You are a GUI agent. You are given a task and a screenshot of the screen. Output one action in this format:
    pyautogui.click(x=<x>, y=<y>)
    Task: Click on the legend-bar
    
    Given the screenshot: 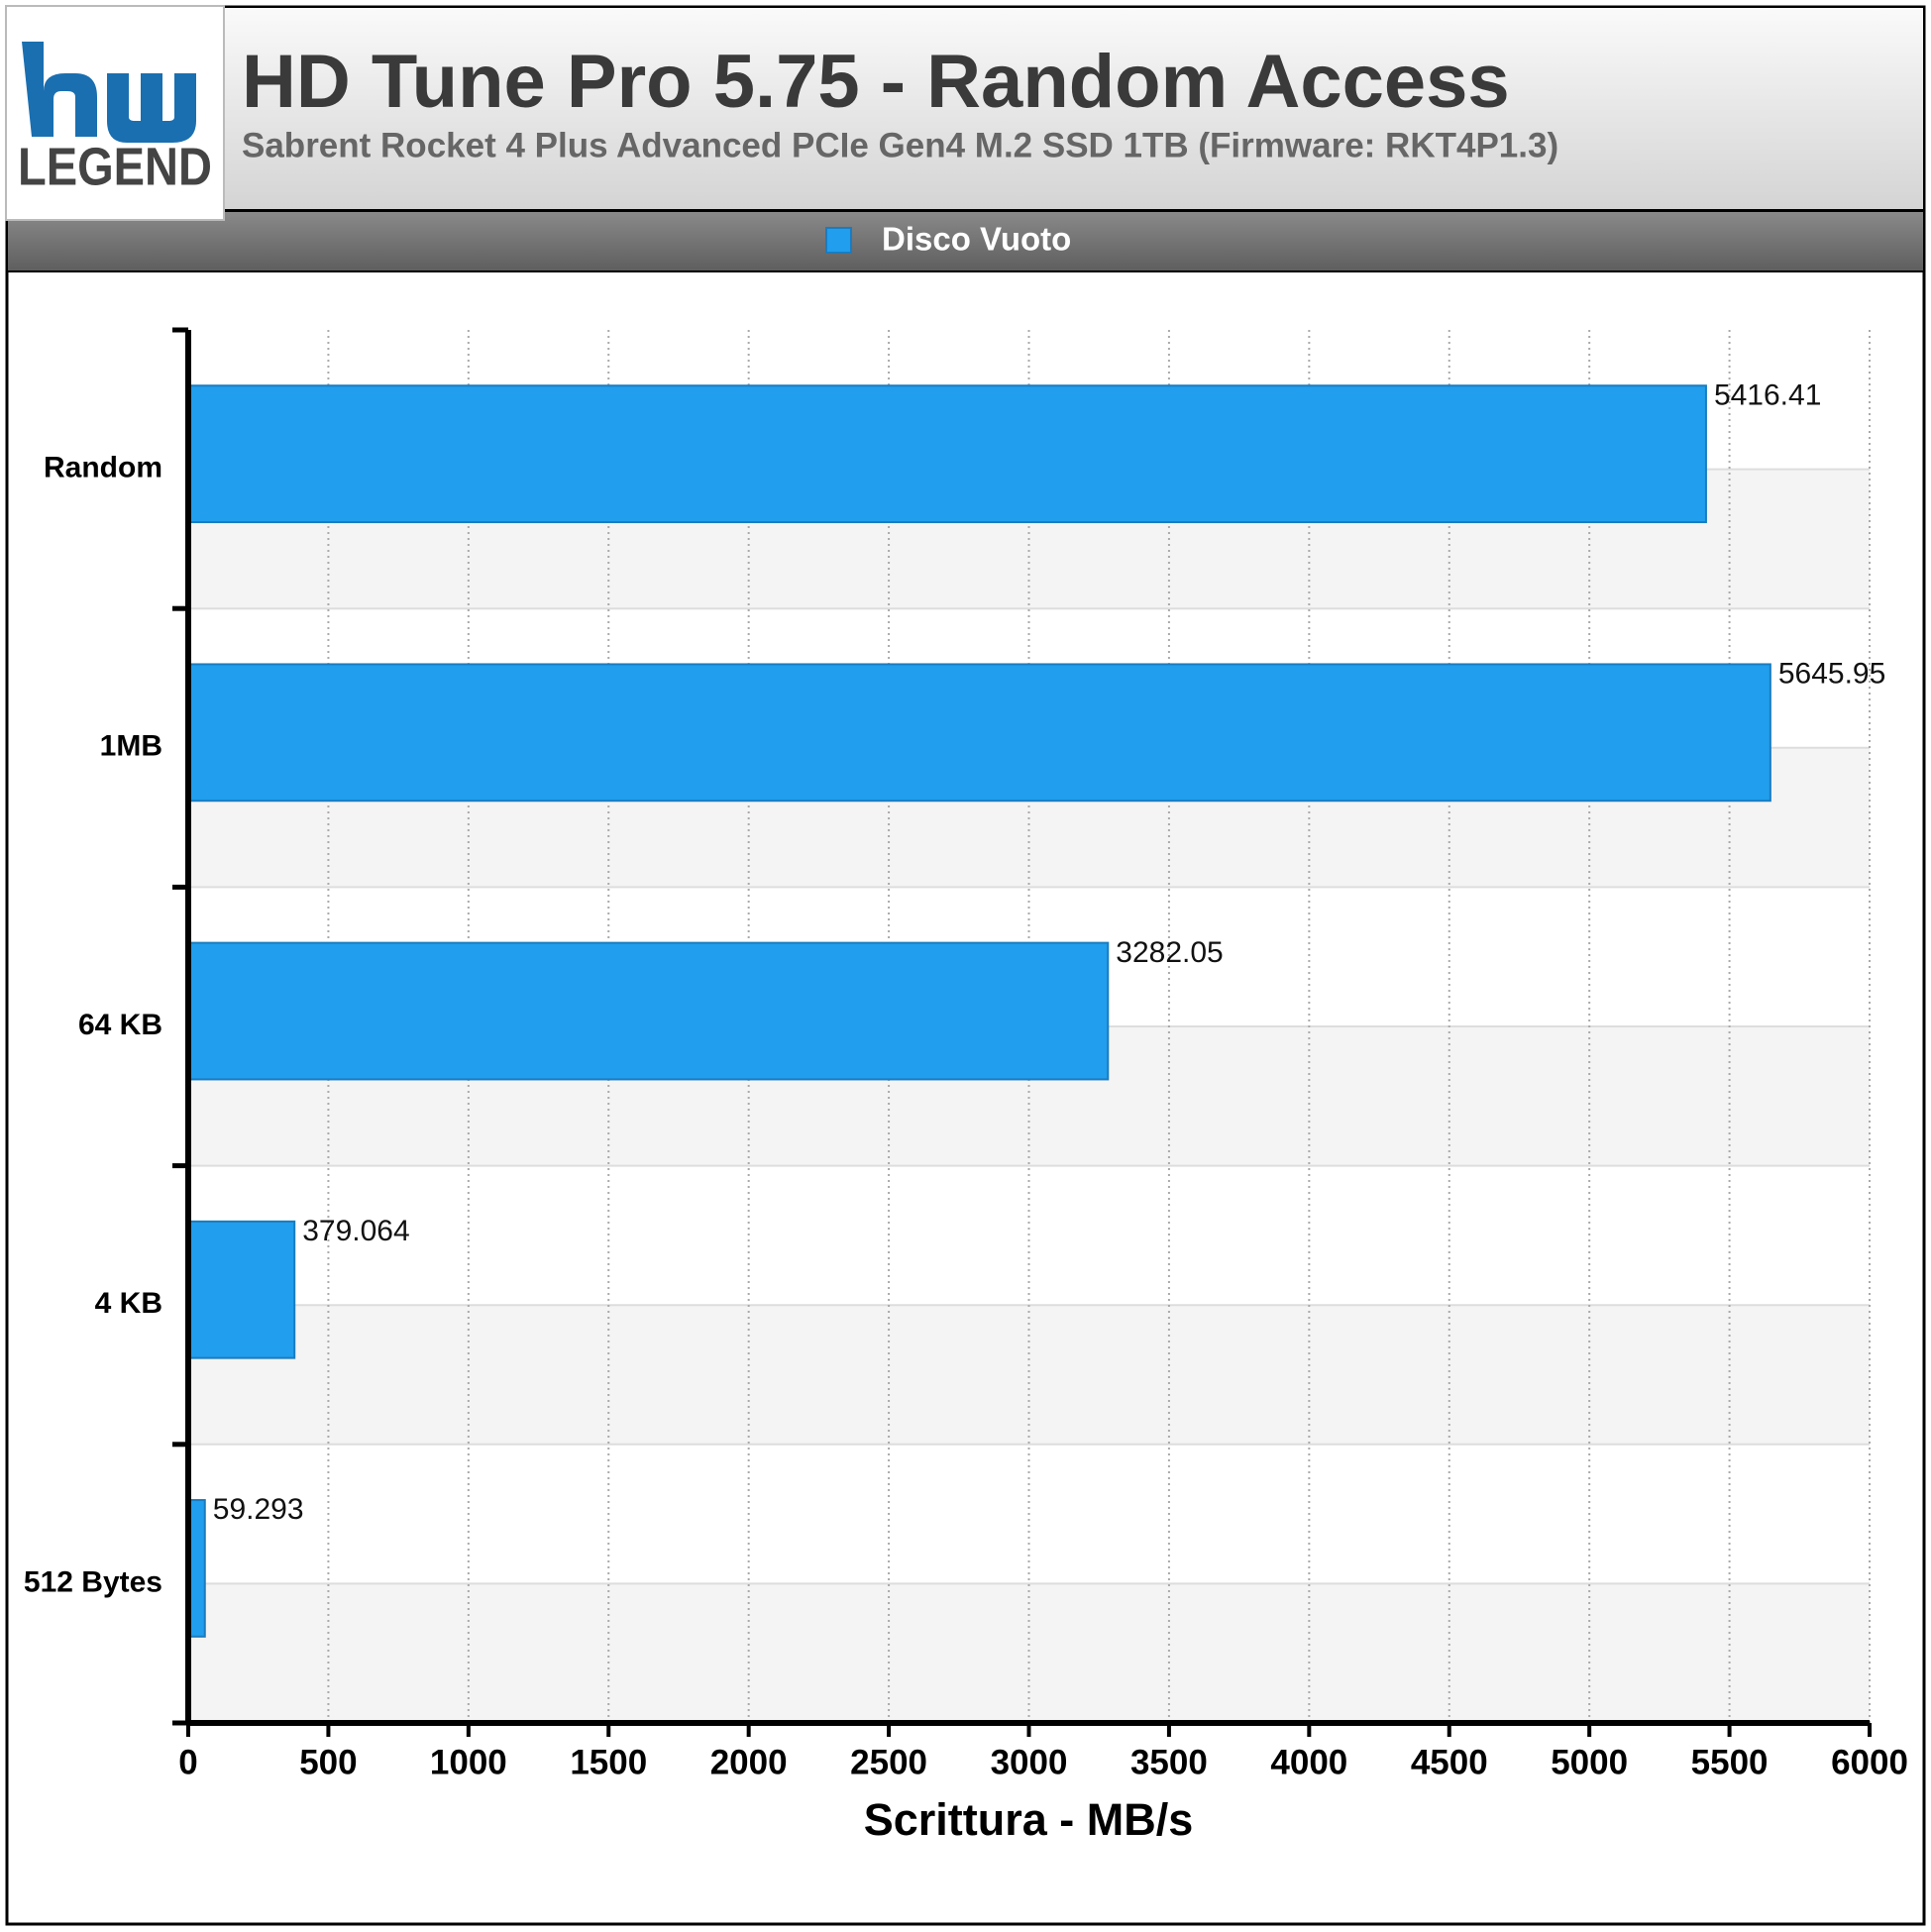 What is the action you would take?
    pyautogui.click(x=965, y=241)
    